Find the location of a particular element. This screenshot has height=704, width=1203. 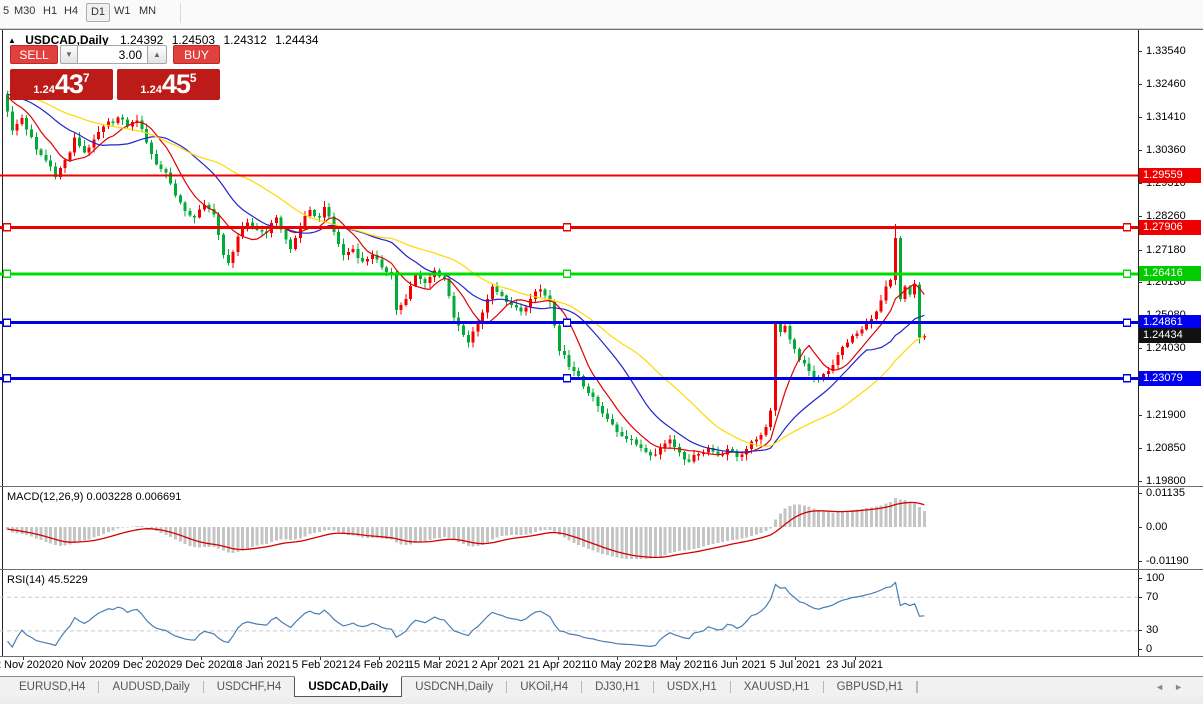

rsi-panel is located at coordinates (569, 613).